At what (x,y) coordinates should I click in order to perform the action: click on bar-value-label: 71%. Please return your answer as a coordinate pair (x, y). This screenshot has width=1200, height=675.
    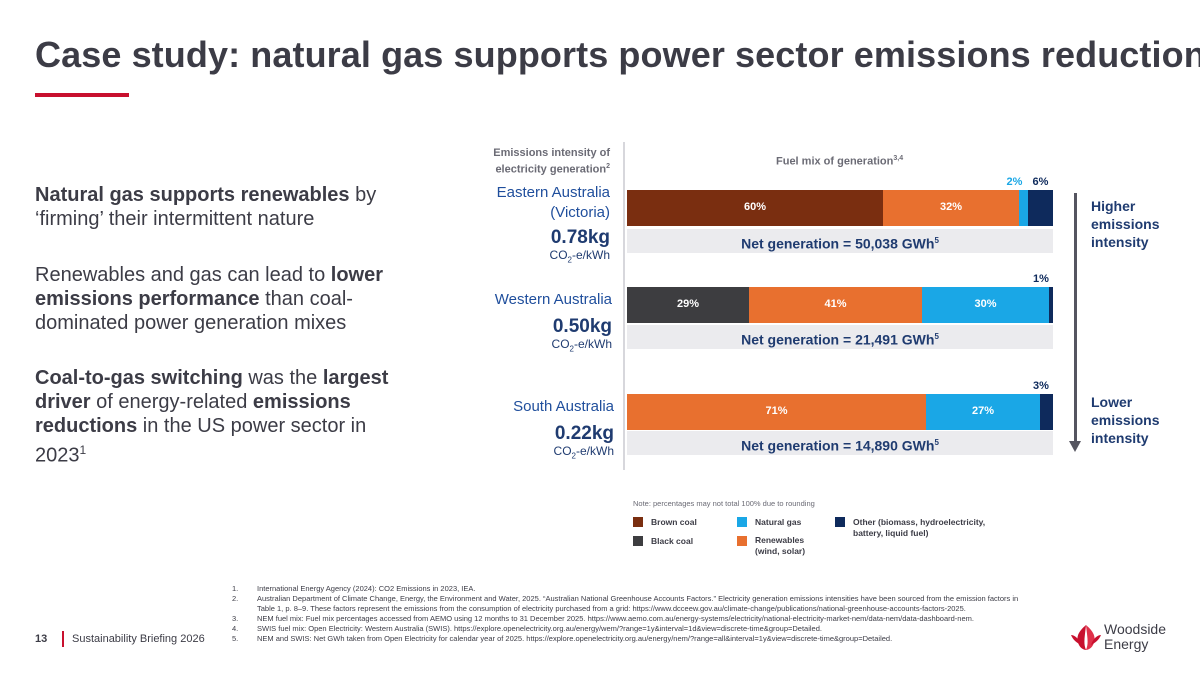
    Looking at the image, I should click on (776, 411).